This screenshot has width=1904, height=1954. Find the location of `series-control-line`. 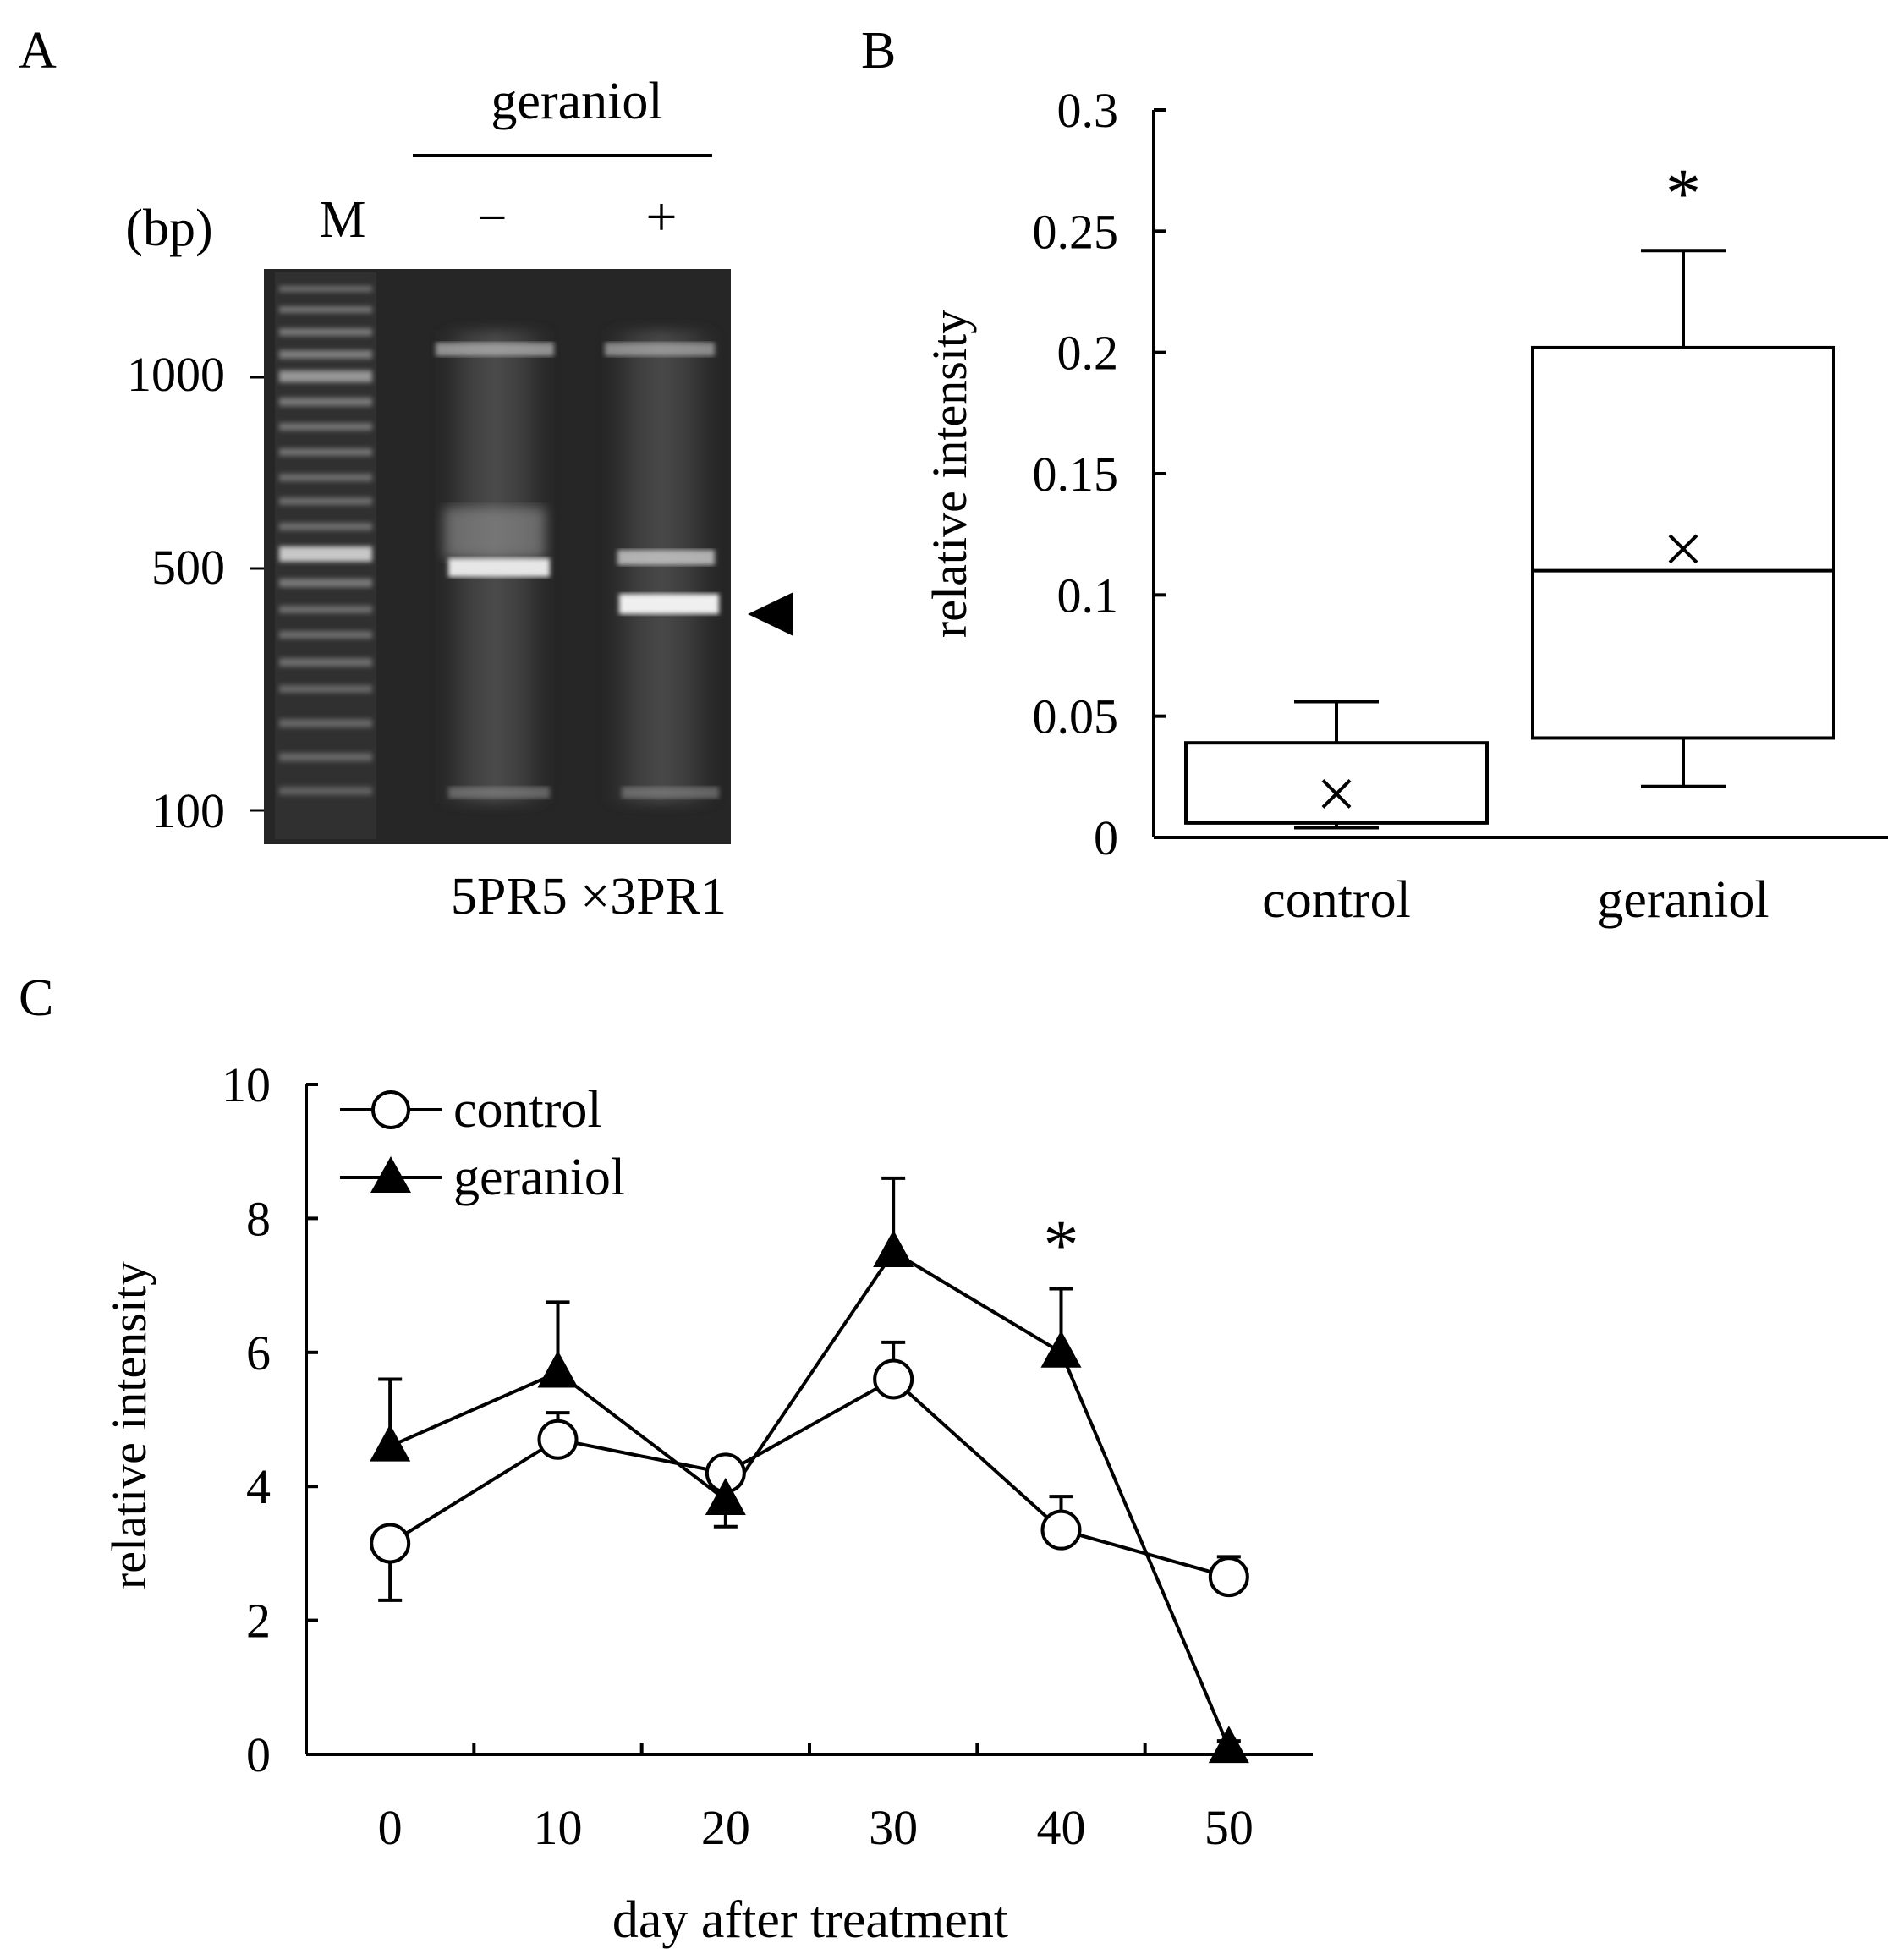

series-control-line is located at coordinates (809, 1478).